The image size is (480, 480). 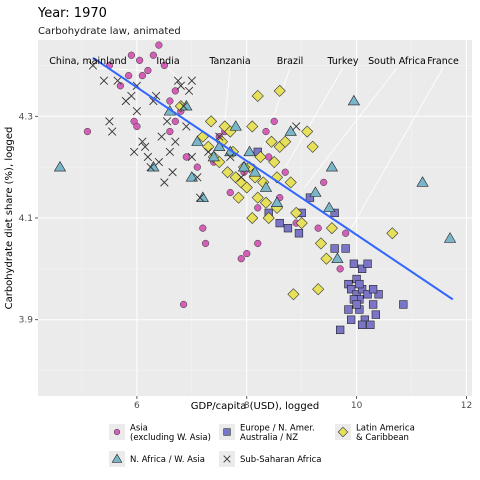 What do you see at coordinates (26, 117) in the screenshot?
I see `y-tick-label: 4.3` at bounding box center [26, 117].